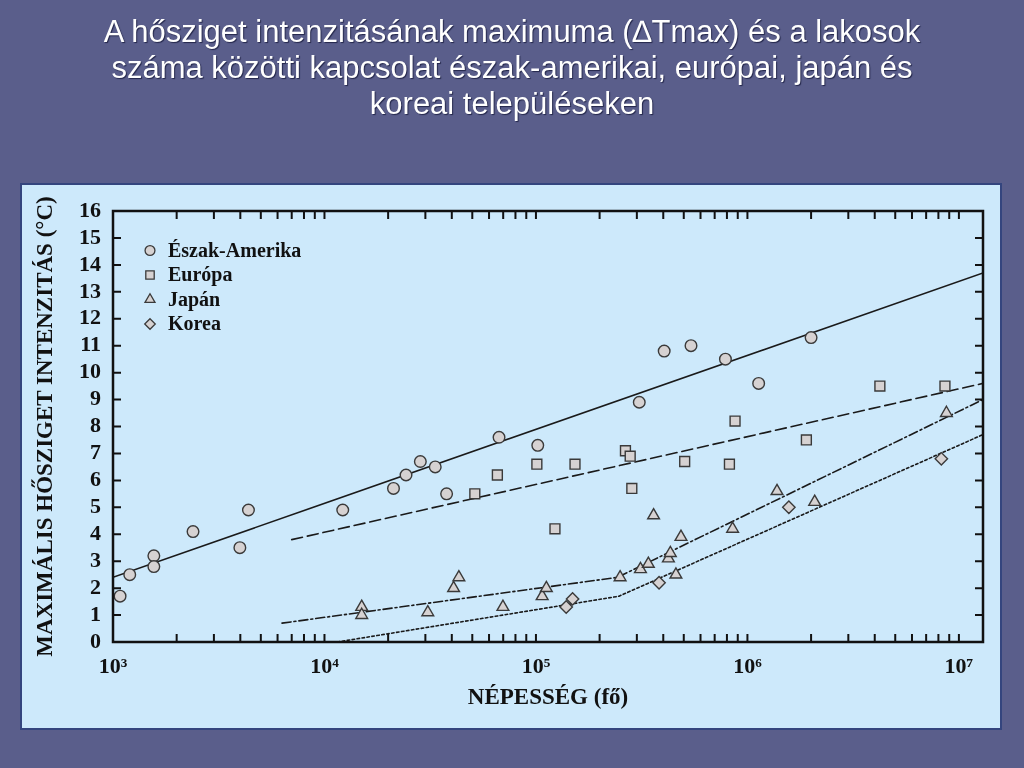 This screenshot has height=768, width=1024. I want to click on x-tick-label: 10⁶, so click(748, 665).